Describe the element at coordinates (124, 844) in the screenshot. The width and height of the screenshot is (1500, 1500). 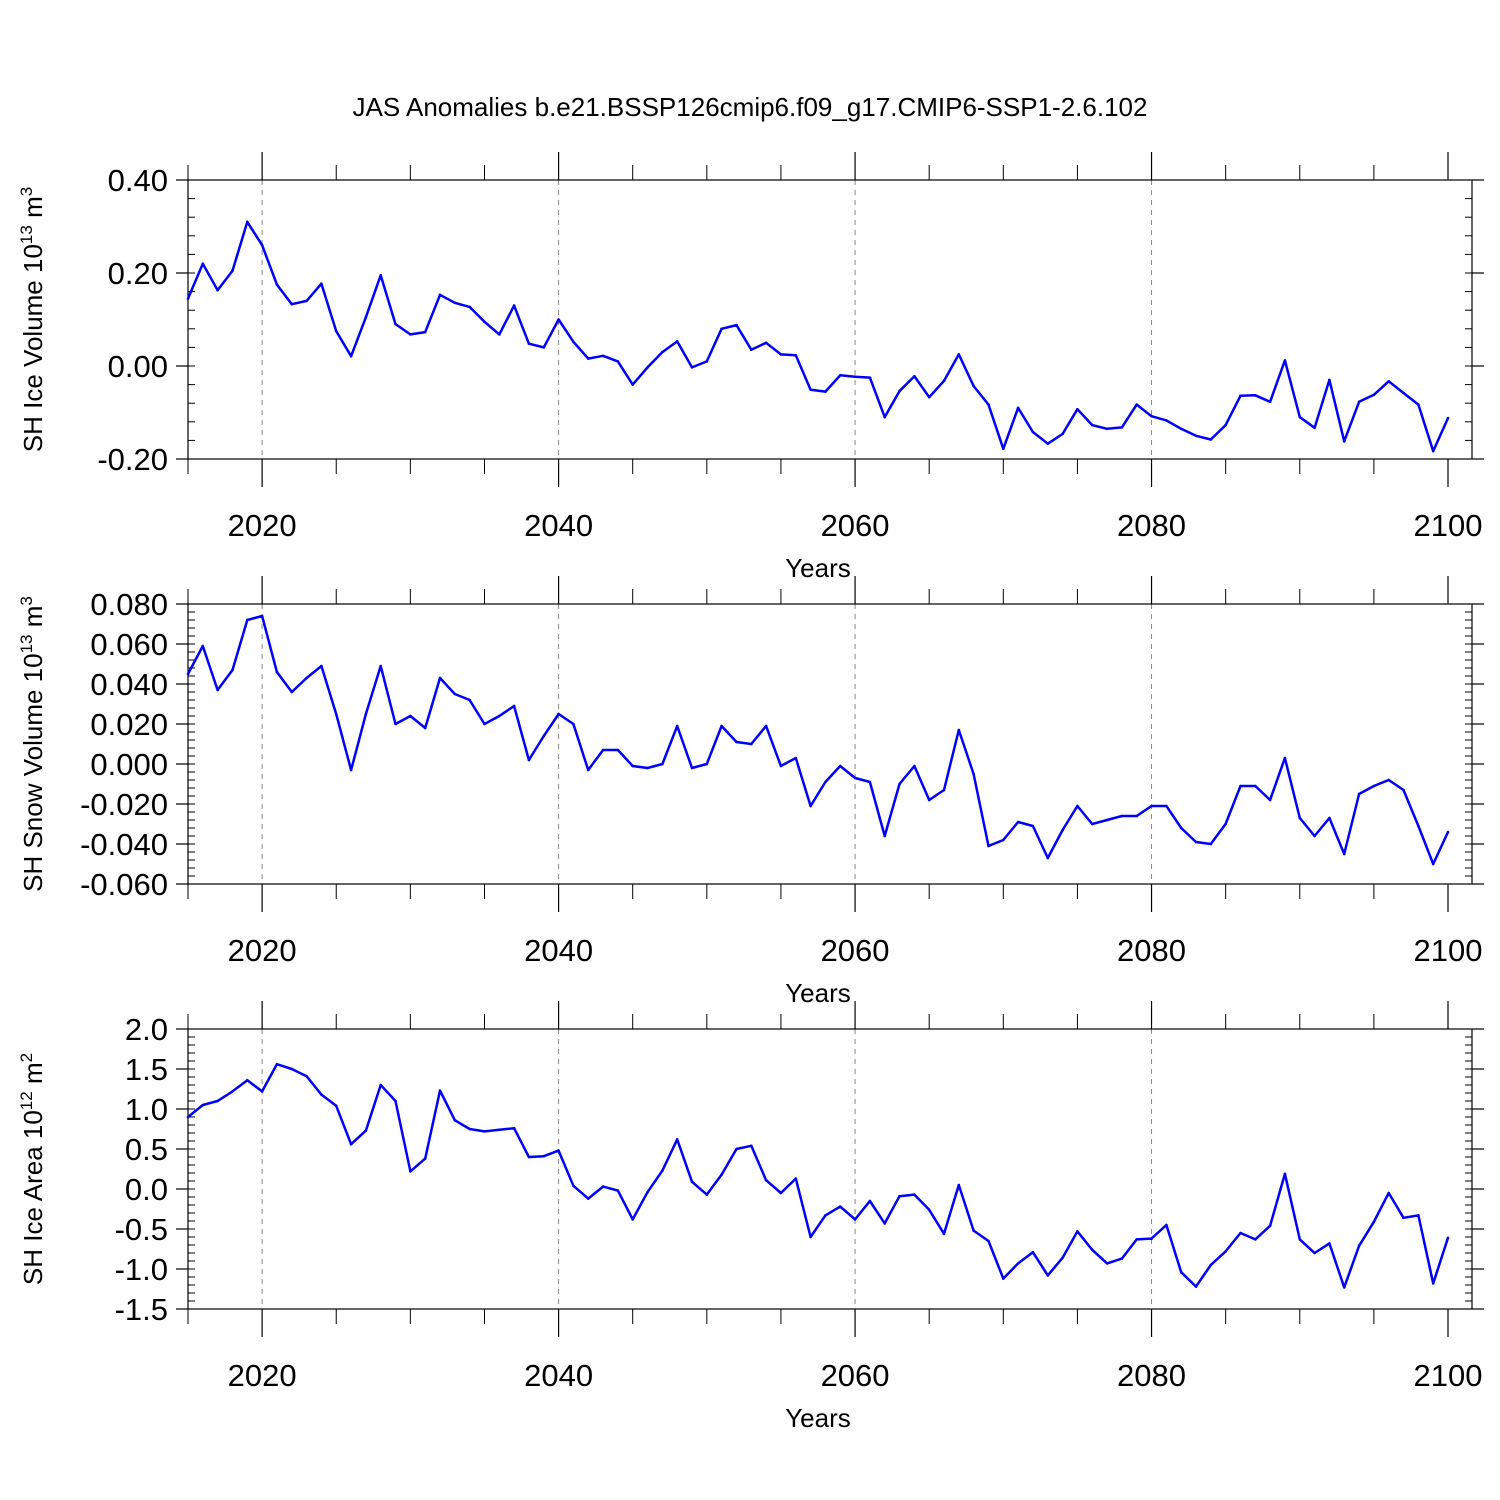
I see `y-tick-label: -0.040` at that location.